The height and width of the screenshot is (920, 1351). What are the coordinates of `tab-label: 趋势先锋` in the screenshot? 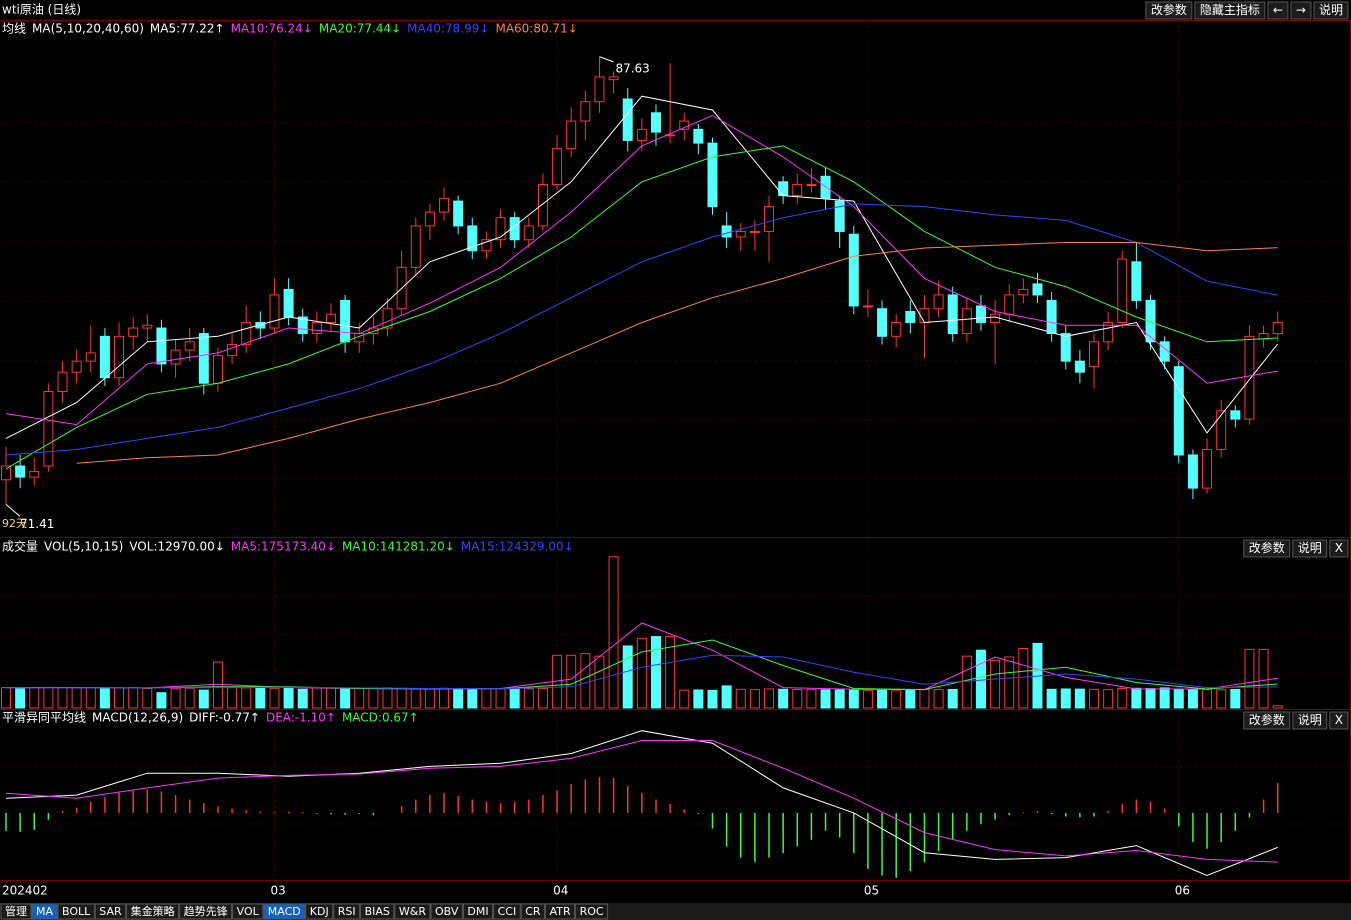 It's located at (206, 911).